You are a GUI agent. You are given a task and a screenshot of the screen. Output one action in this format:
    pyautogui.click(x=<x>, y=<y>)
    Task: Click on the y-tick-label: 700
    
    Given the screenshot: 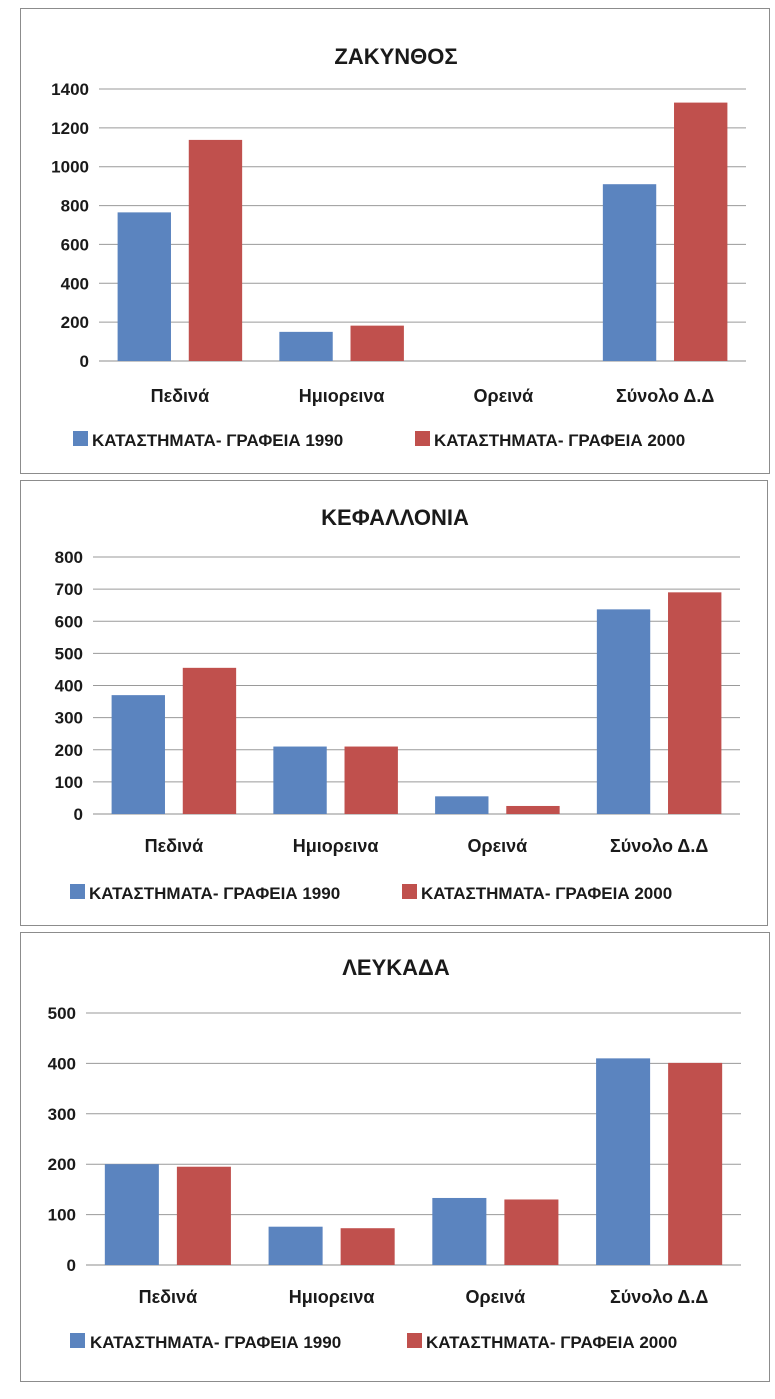 What is the action you would take?
    pyautogui.click(x=69, y=589)
    